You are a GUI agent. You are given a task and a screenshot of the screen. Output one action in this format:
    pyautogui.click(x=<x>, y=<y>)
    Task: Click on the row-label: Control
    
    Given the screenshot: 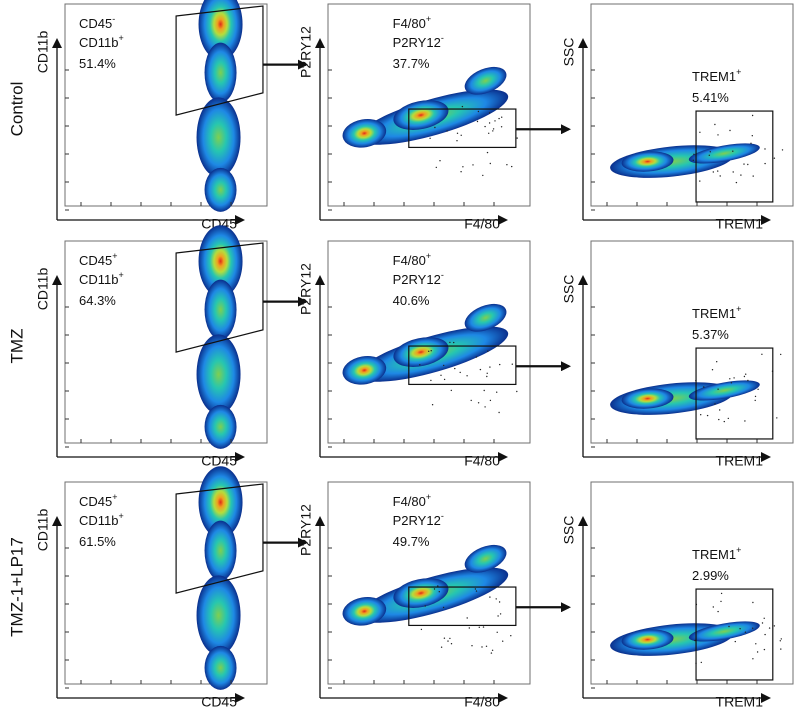 What is the action you would take?
    pyautogui.click(x=16, y=109)
    